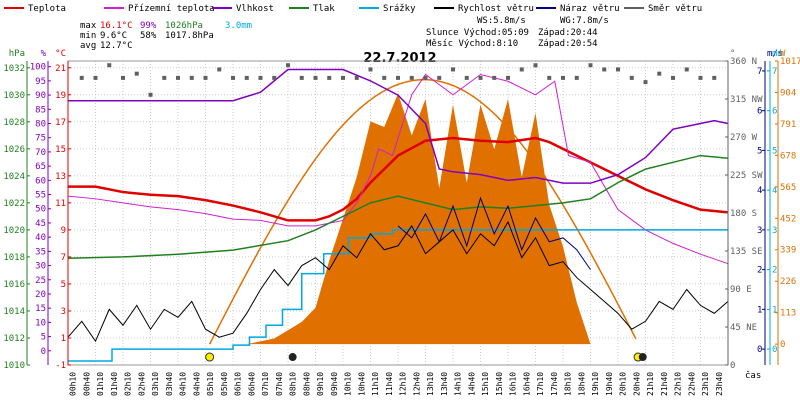 The height and width of the screenshot is (400, 800). I want to click on axis-mm-label-5: 5, so click(774, 151).